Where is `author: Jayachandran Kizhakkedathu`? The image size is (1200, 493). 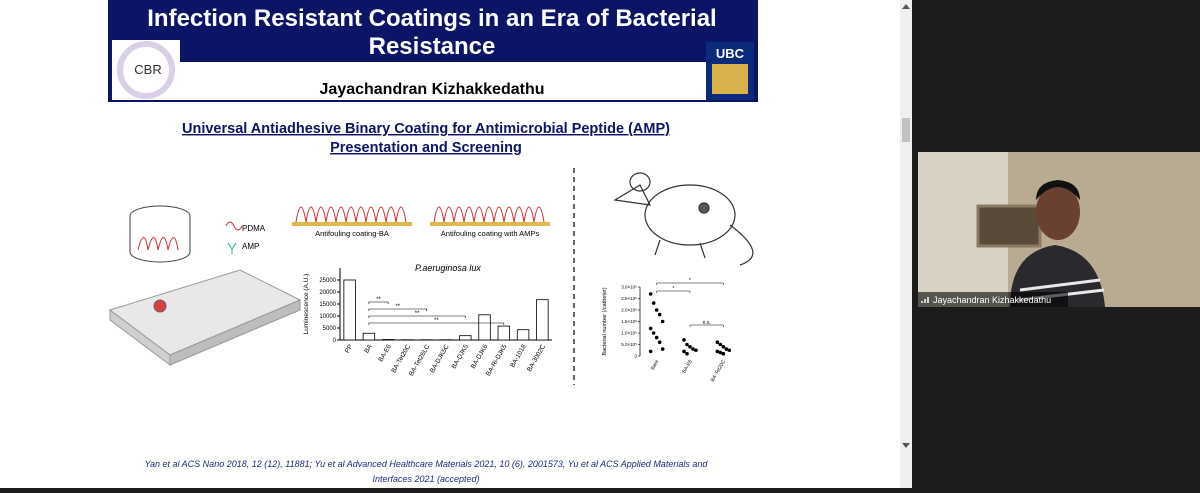
author: Jayachandran Kizhakkedathu is located at coordinates (432, 89).